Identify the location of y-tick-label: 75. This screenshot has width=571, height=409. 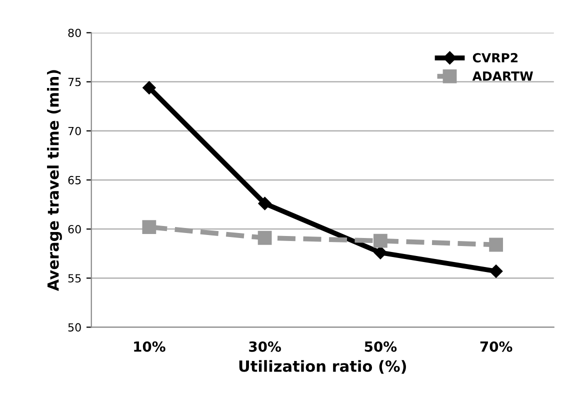
(74, 82).